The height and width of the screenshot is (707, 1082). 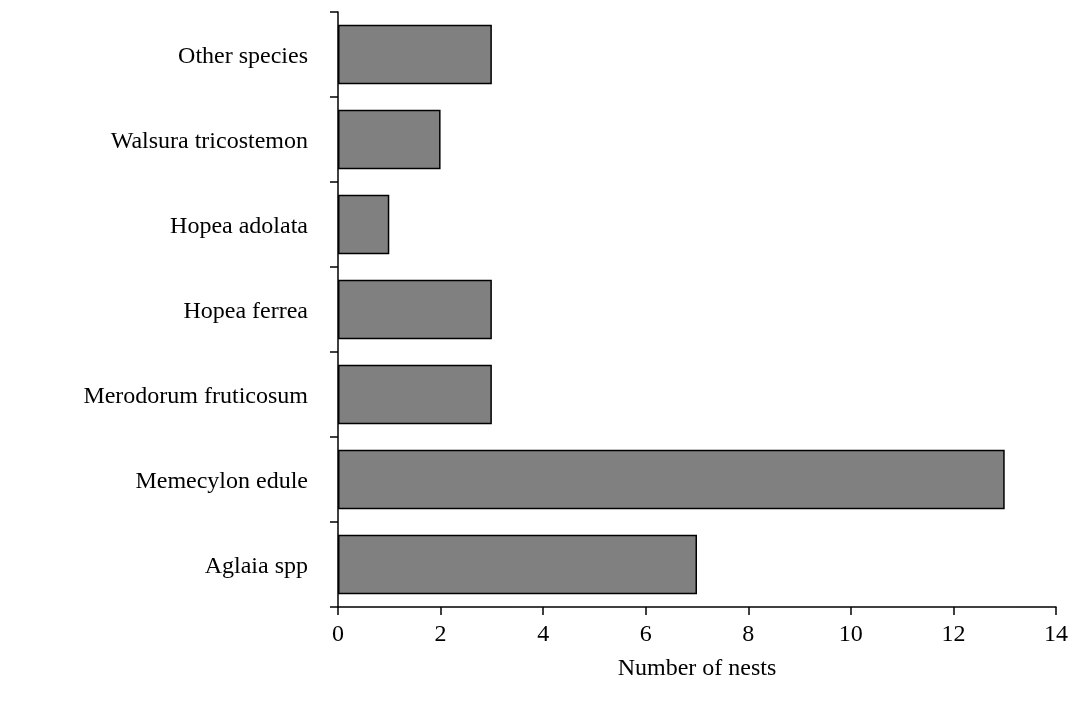 What do you see at coordinates (239, 224) in the screenshot?
I see `y-tick-label: Hopea adolata` at bounding box center [239, 224].